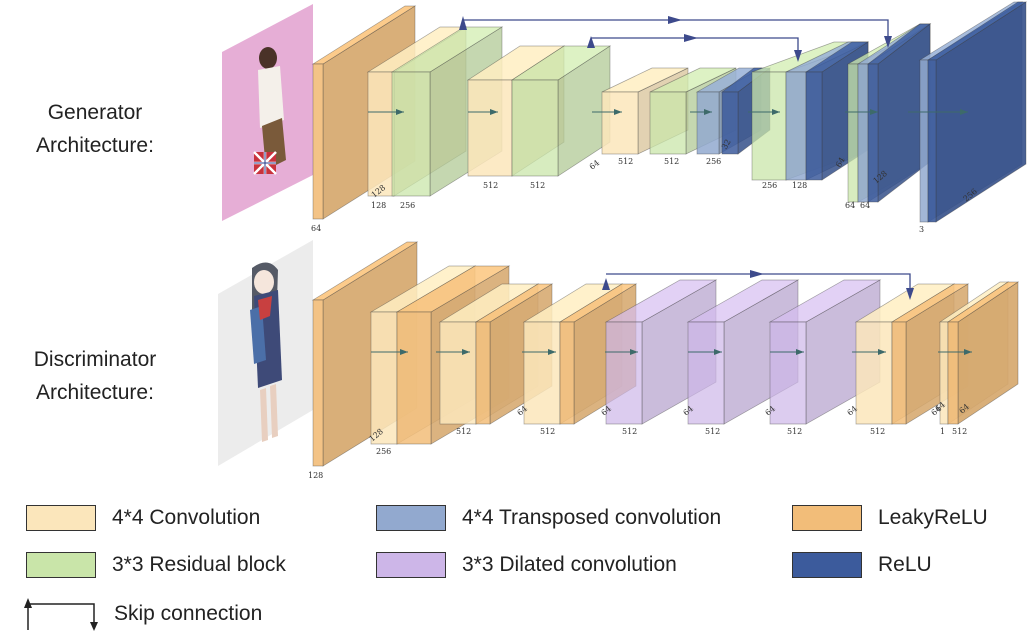  What do you see at coordinates (383, 451) in the screenshot?
I see `discriminator-dimension-label: 256` at bounding box center [383, 451].